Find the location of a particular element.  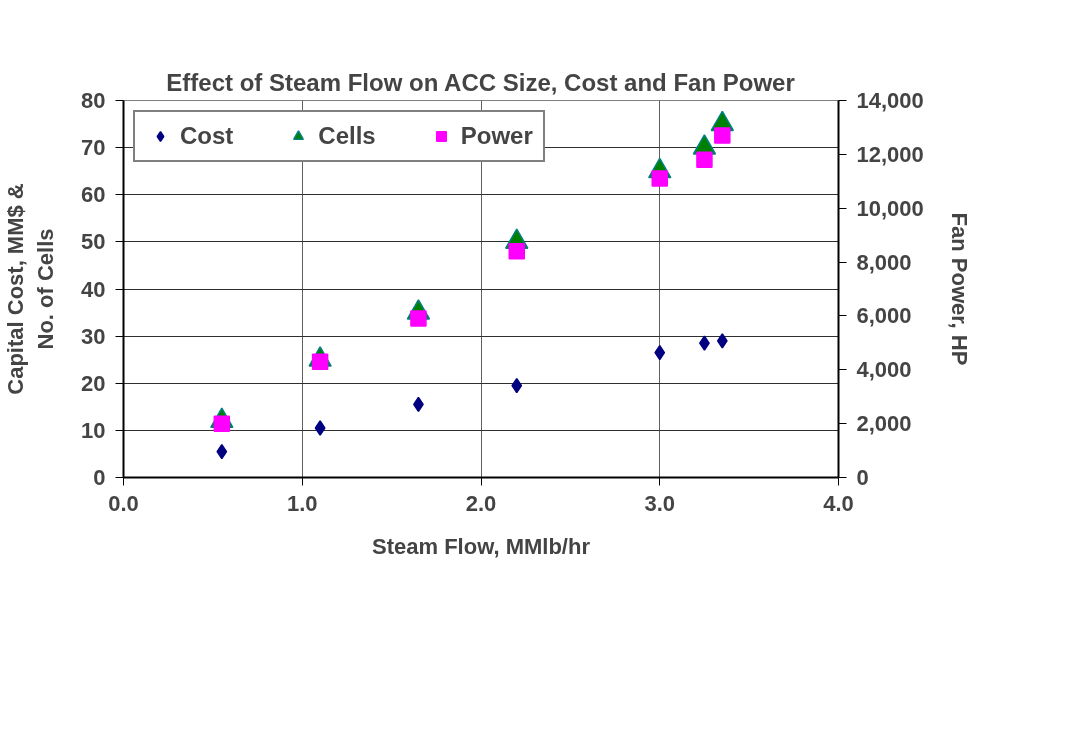

x-tick-label: 3.0 is located at coordinates (660, 503).